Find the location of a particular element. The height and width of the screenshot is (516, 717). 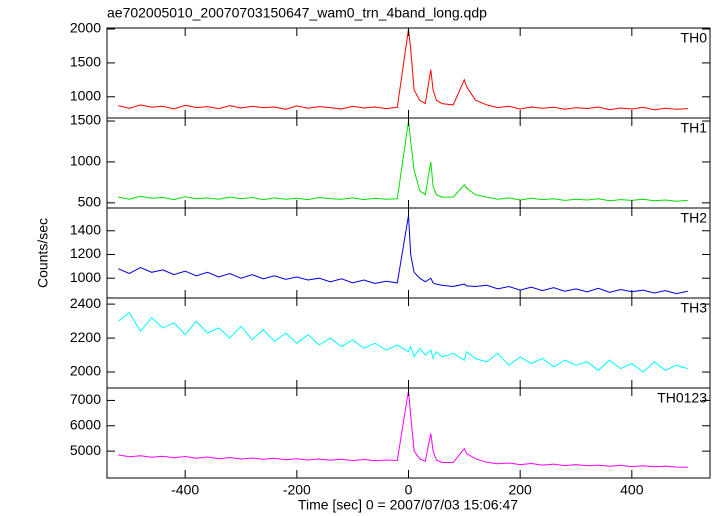

y-tick-label: 6000 is located at coordinates (85, 424).